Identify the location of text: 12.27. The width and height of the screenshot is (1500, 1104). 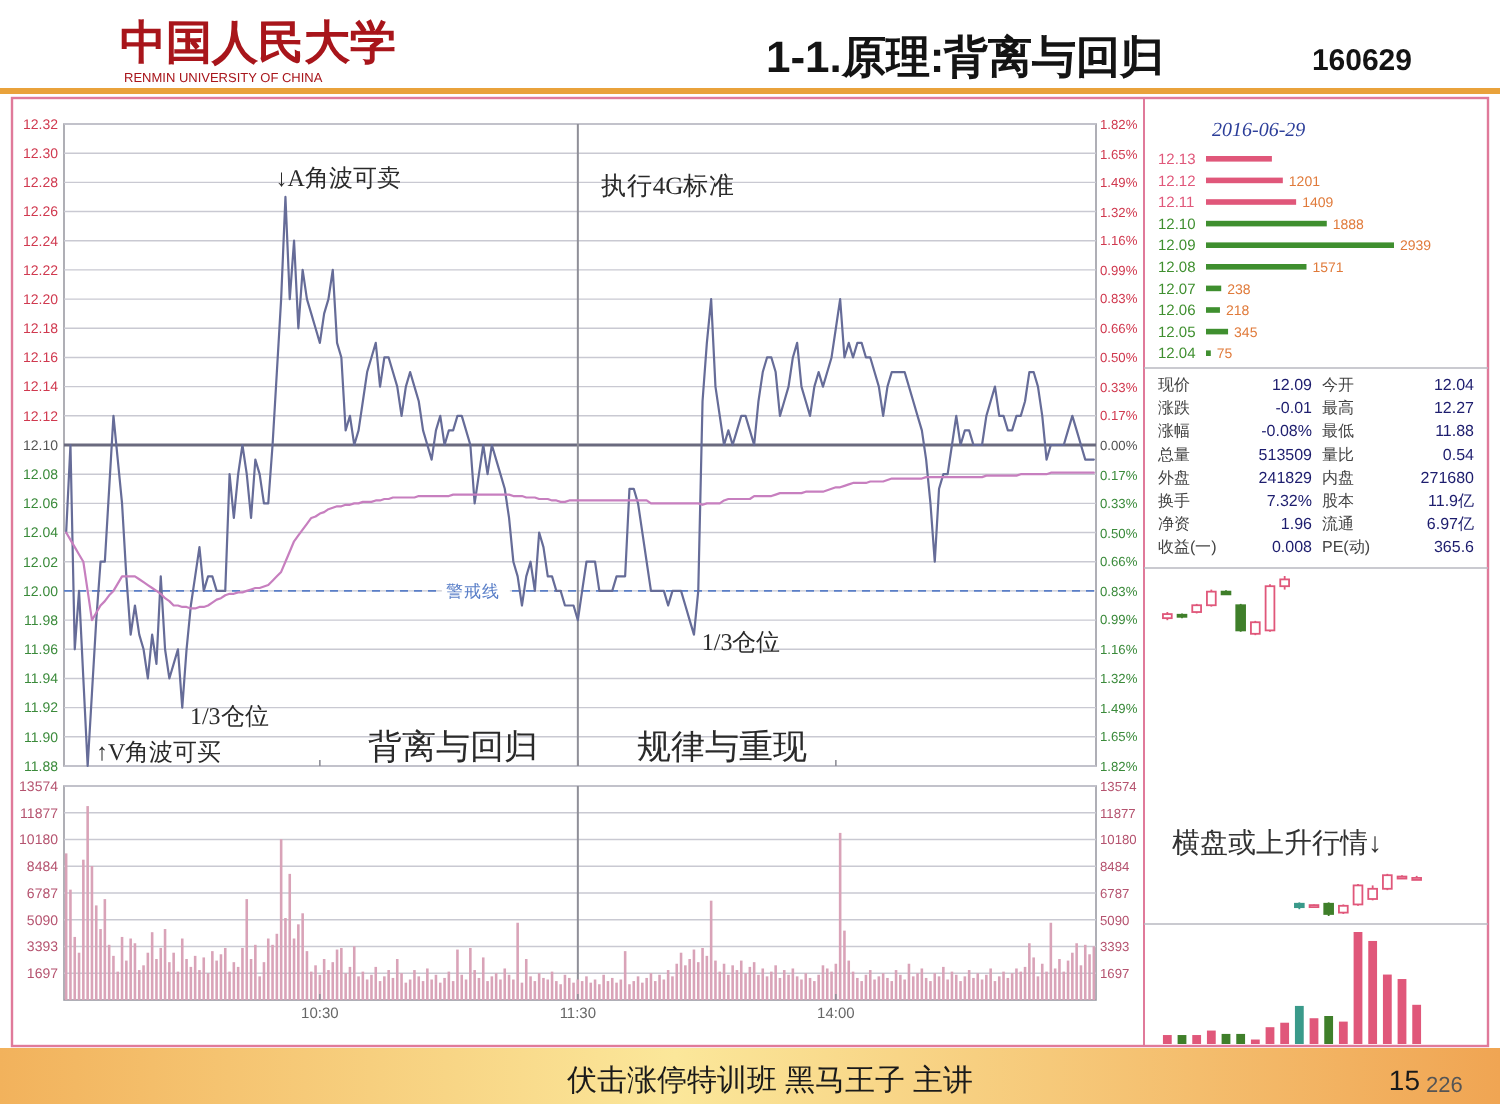
(1454, 408).